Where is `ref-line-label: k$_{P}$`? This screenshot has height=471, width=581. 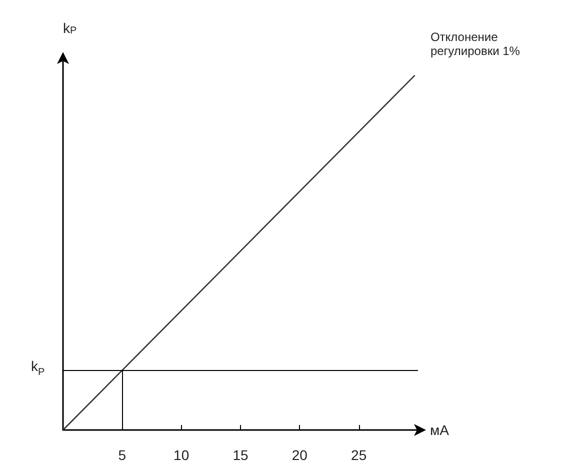
ref-line-label: k$_{P}$ is located at coordinates (38, 369).